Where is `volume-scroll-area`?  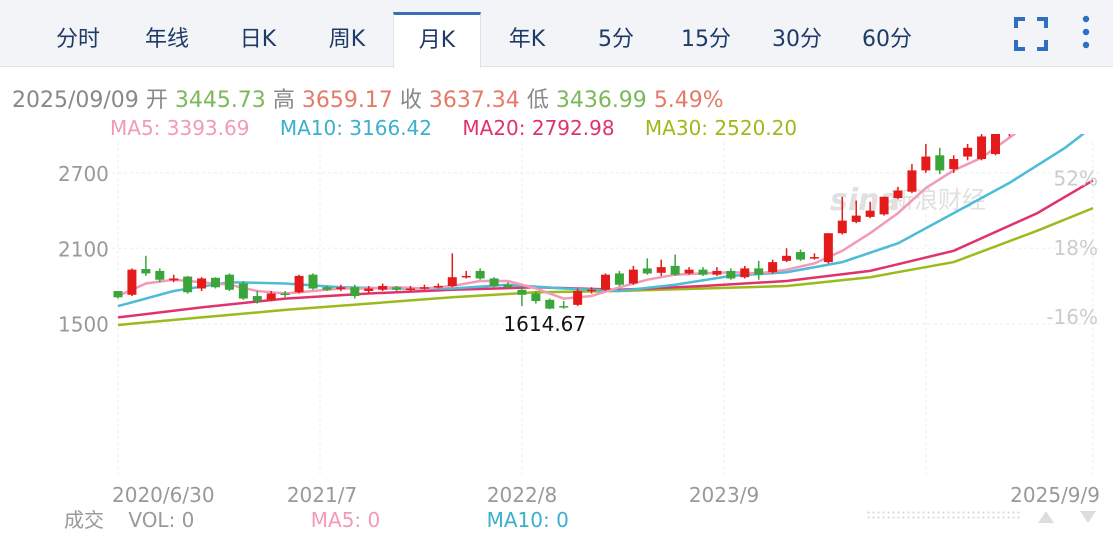
volume-scroll-area is located at coordinates (943, 515).